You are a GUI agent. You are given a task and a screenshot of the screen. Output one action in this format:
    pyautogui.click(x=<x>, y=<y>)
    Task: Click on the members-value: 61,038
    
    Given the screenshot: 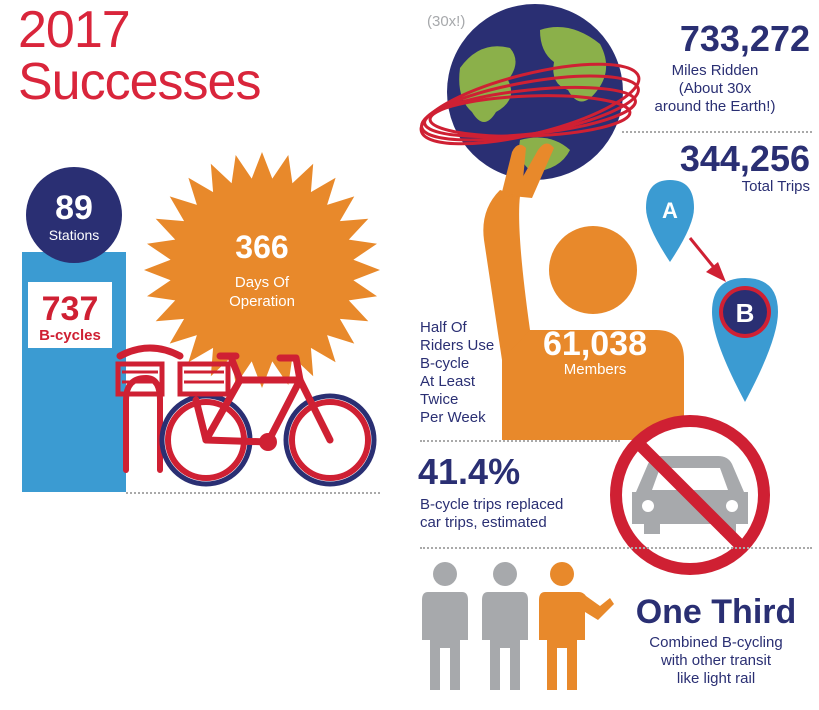 What is the action you would take?
    pyautogui.click(x=595, y=344)
    